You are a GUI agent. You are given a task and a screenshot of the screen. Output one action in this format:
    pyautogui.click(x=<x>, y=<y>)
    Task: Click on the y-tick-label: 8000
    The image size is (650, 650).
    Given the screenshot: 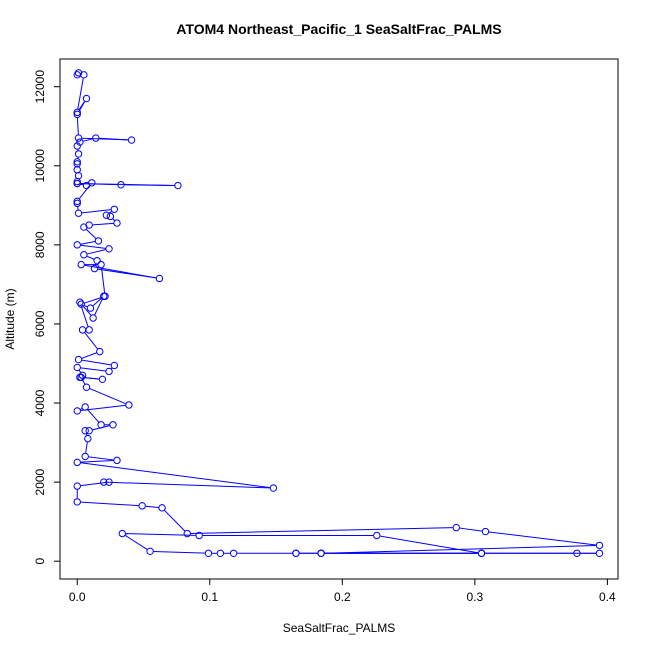 What is the action you would take?
    pyautogui.click(x=40, y=244)
    